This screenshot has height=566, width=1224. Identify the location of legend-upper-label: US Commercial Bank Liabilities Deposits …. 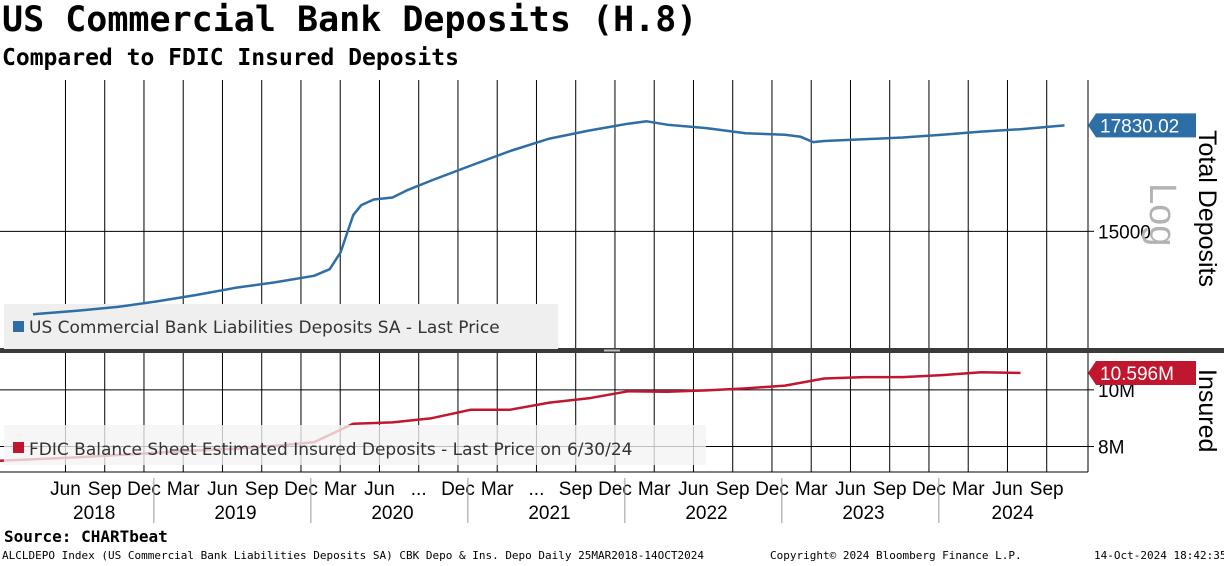
(264, 328).